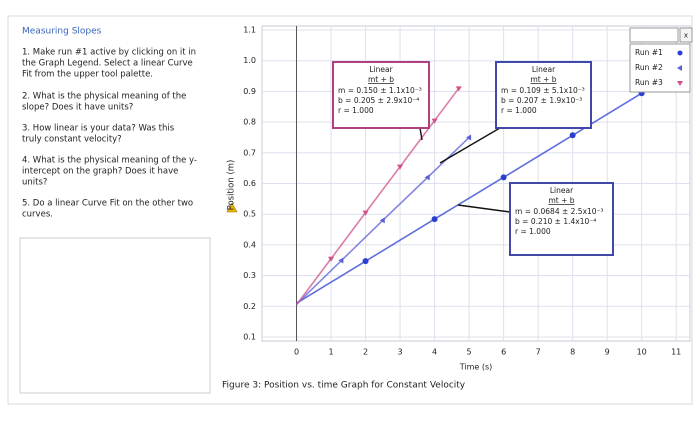 The image size is (700, 423). What do you see at coordinates (380, 90) in the screenshot?
I see `fit-m: m = 0.150 ± 1.1x10⁻³` at bounding box center [380, 90].